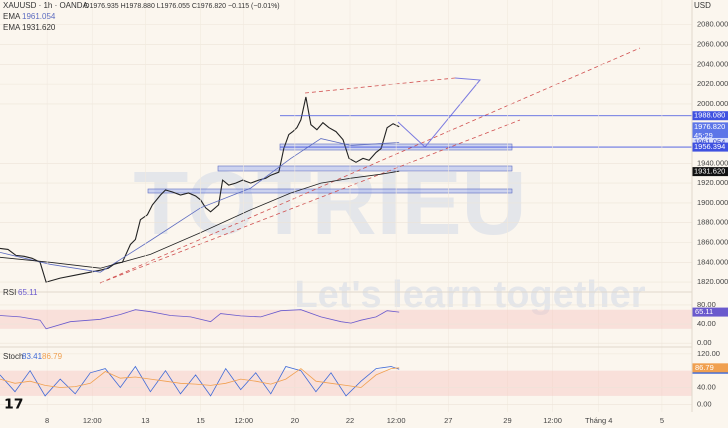 The height and width of the screenshot is (428, 728). I want to click on rsi-title: RSI, so click(9, 292).